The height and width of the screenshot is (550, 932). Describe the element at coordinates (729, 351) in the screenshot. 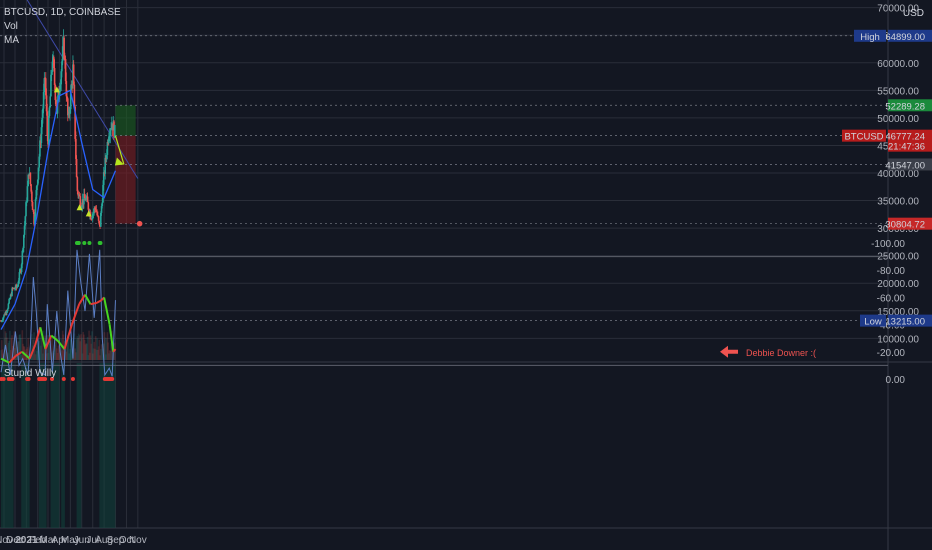

I see `annotation-arrow` at that location.